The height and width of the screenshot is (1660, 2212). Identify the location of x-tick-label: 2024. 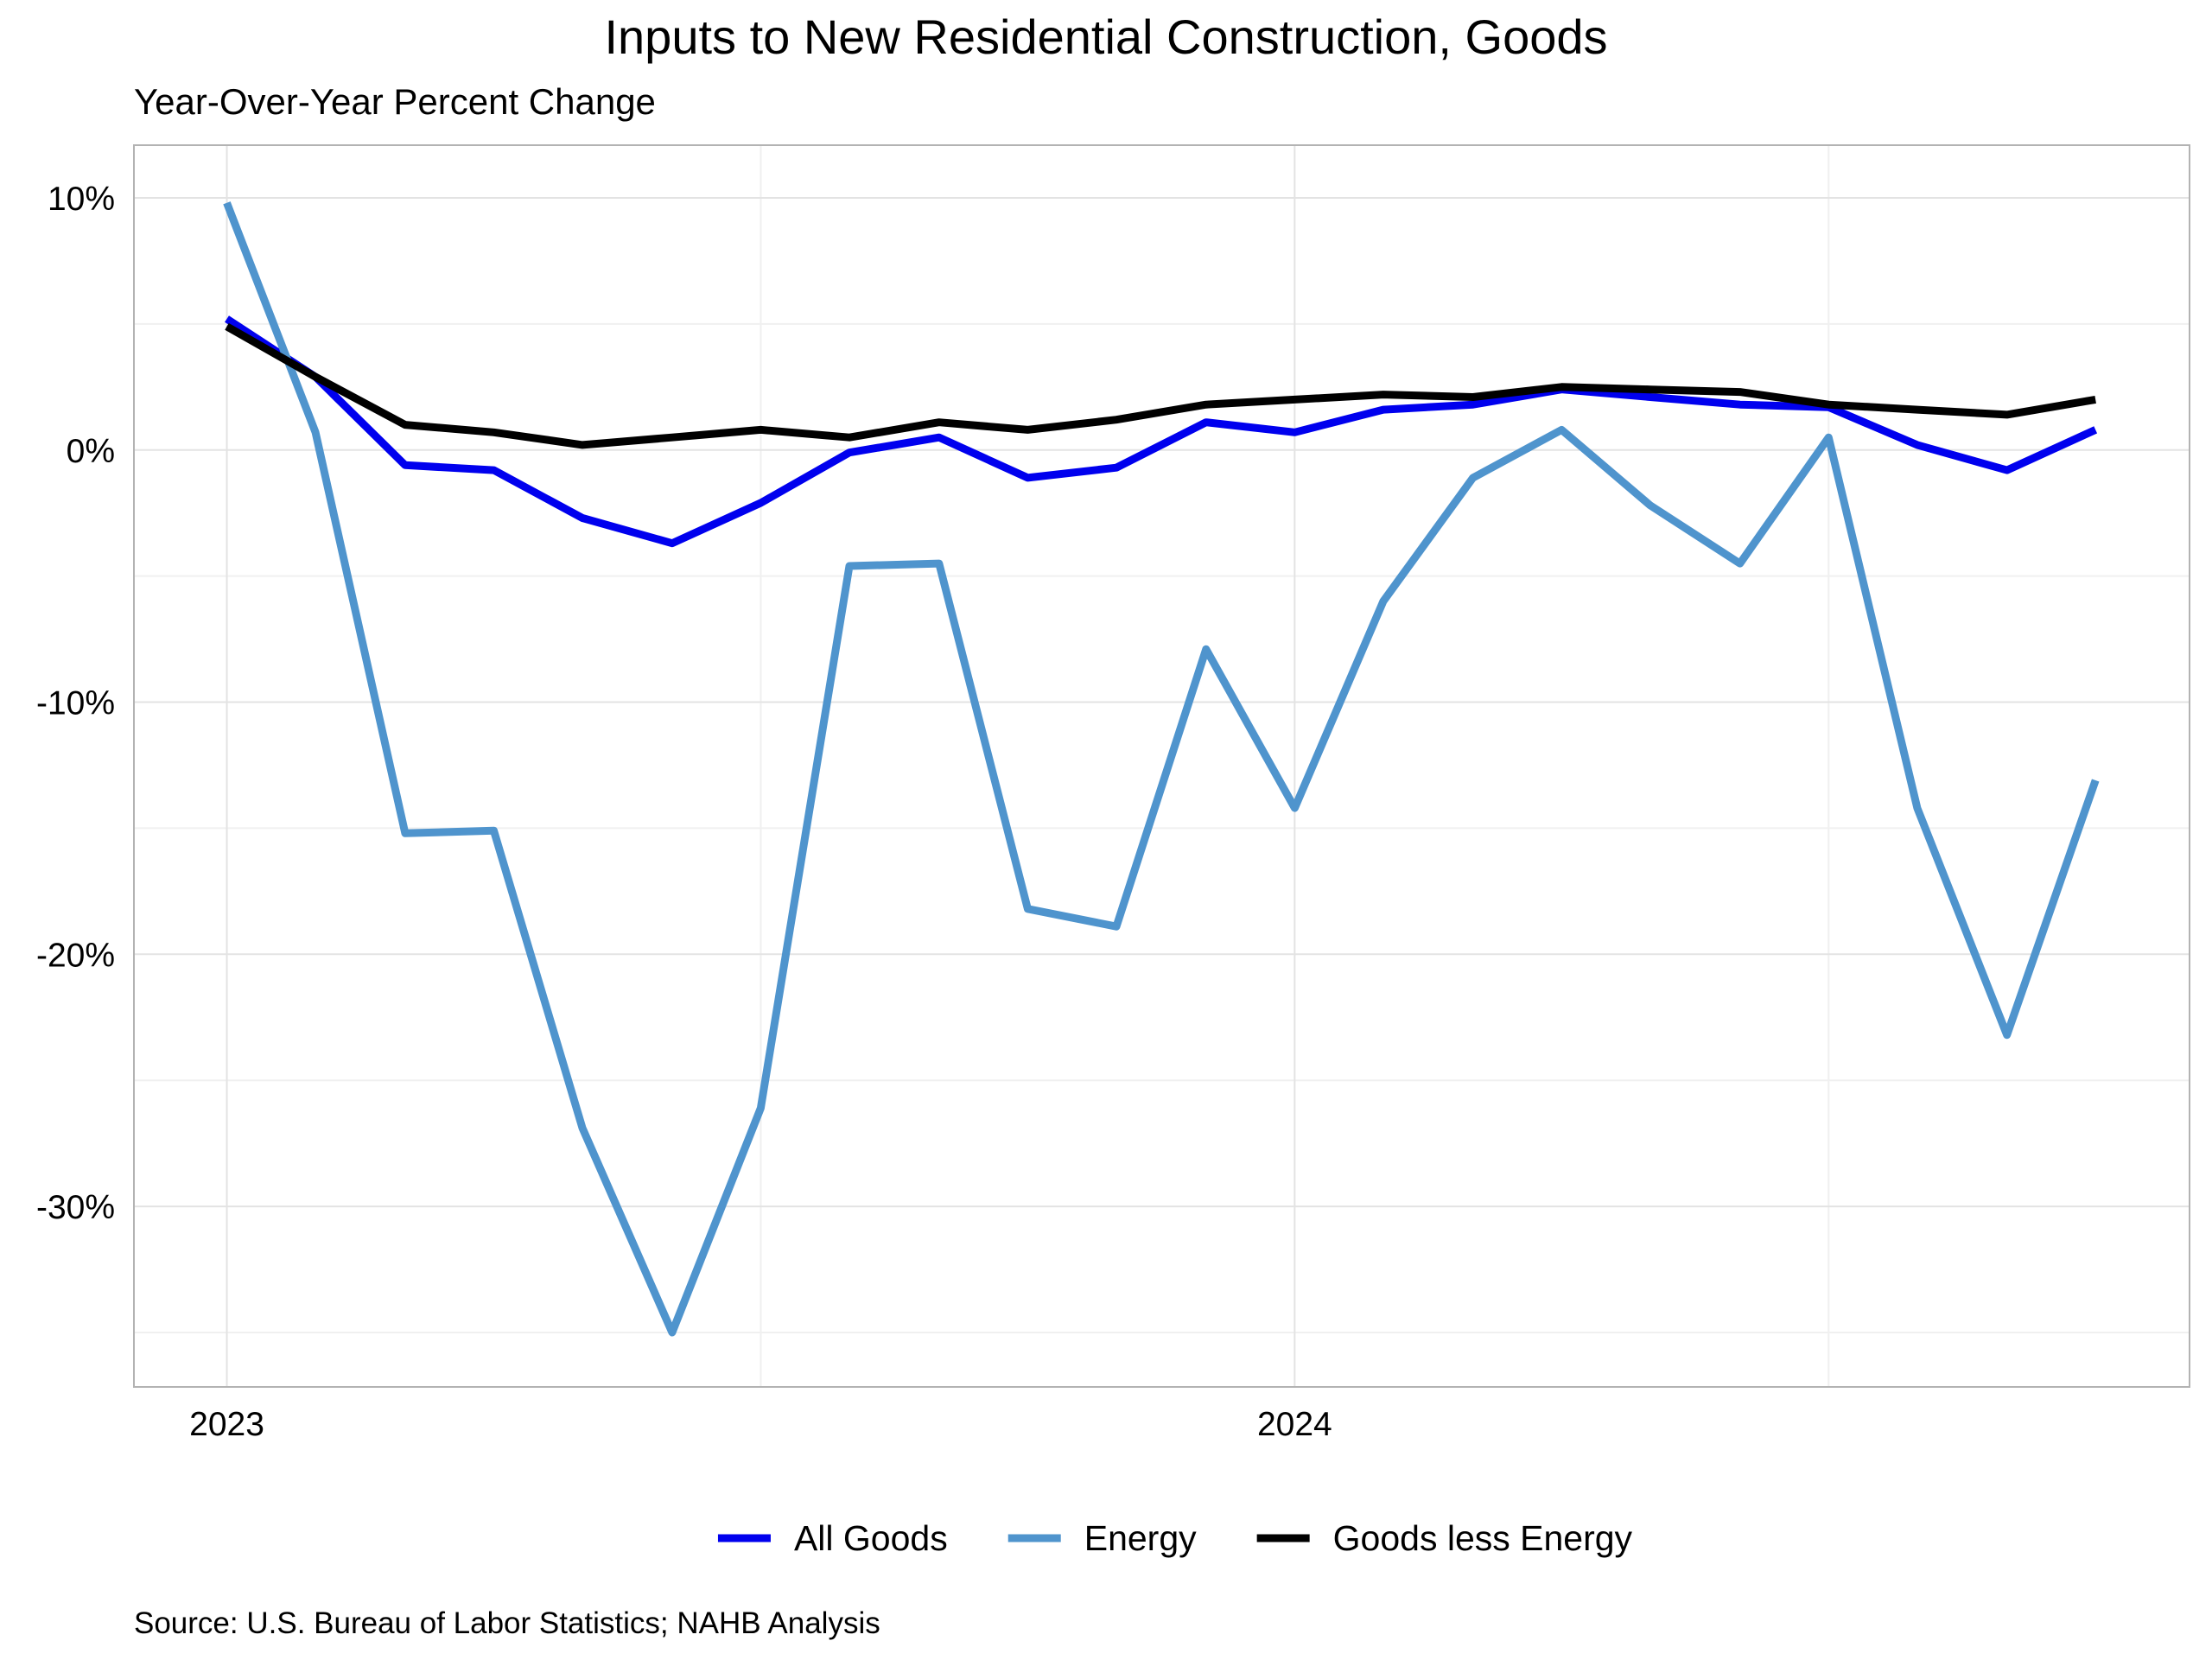
(1294, 1424).